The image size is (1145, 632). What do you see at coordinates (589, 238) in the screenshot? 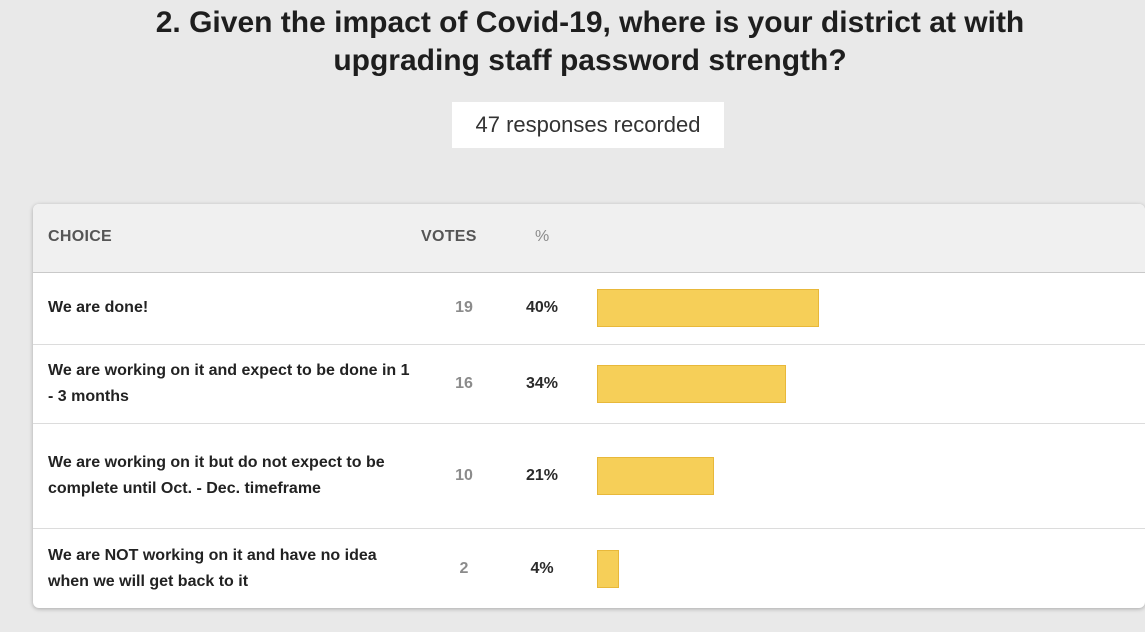
I see `table-header: CHOICE VOTES %` at bounding box center [589, 238].